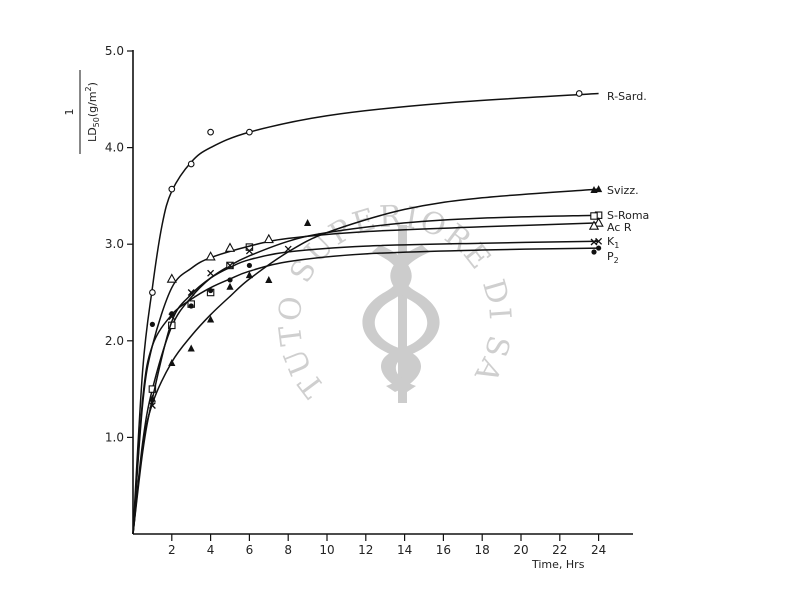  I want to click on x-tick-label: 18, so click(482, 550).